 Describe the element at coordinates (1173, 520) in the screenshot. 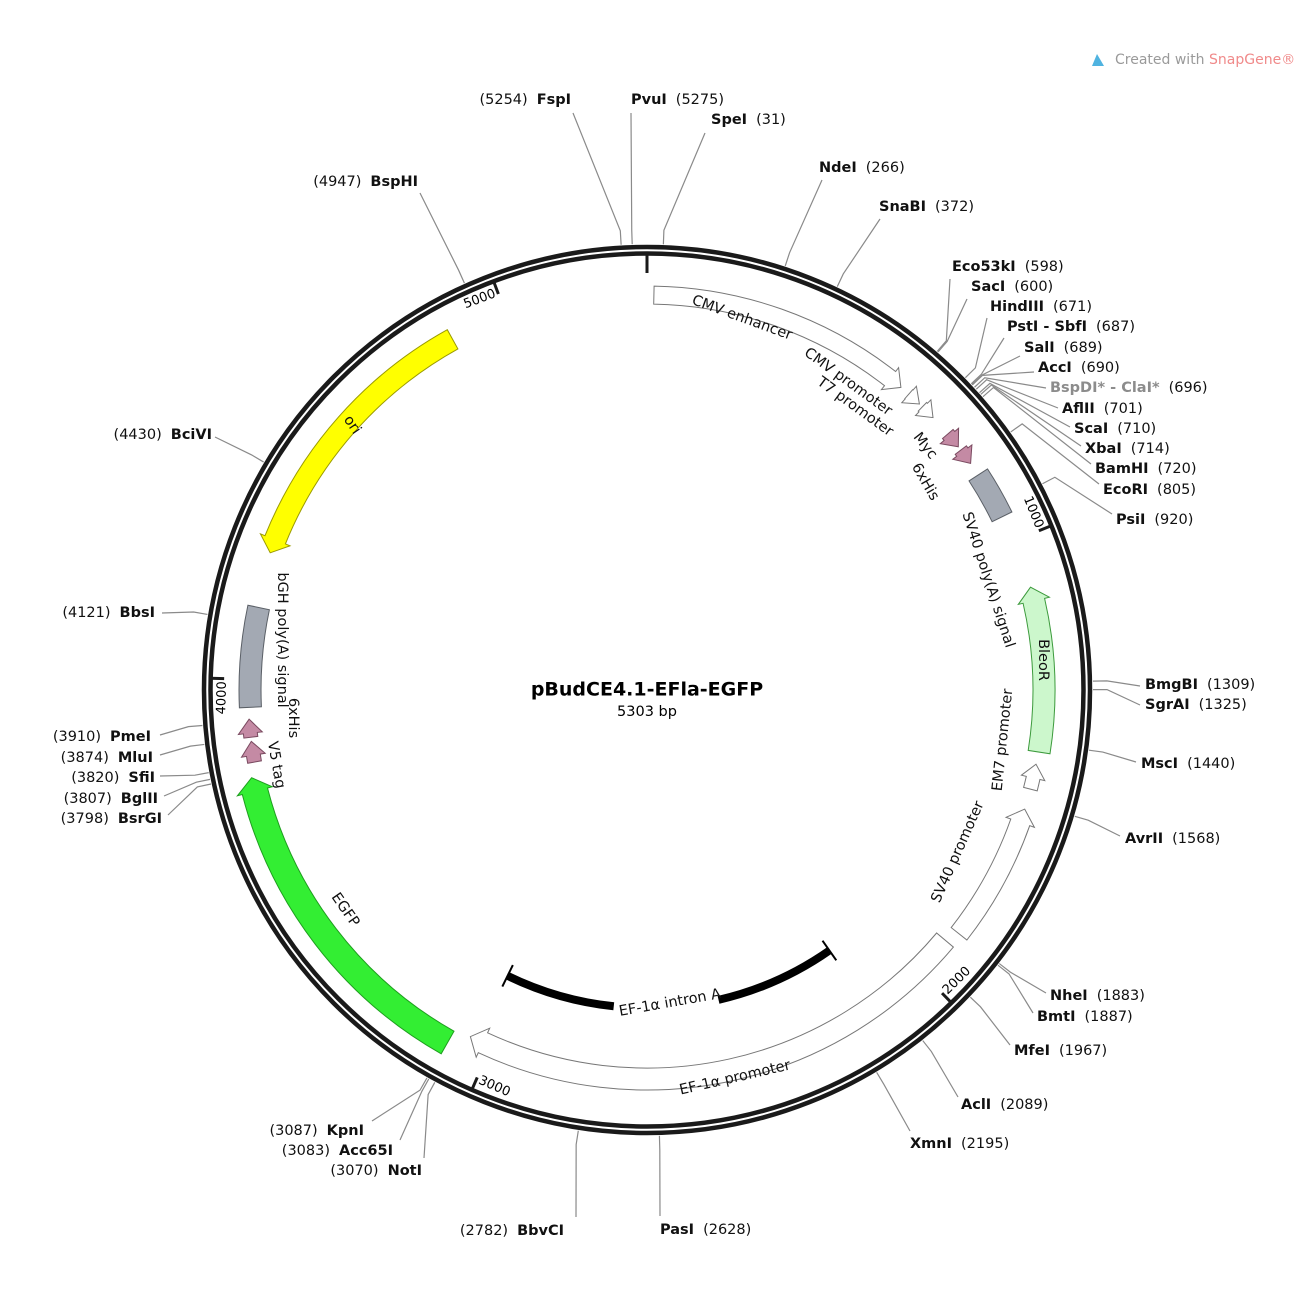

I see `site-position: (920)` at that location.